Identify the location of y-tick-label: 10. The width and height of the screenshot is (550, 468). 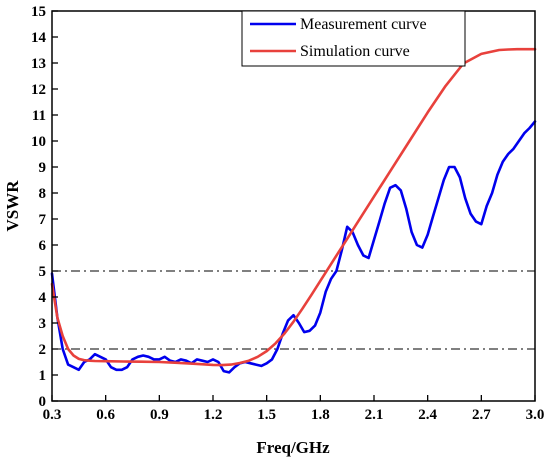
(38, 142).